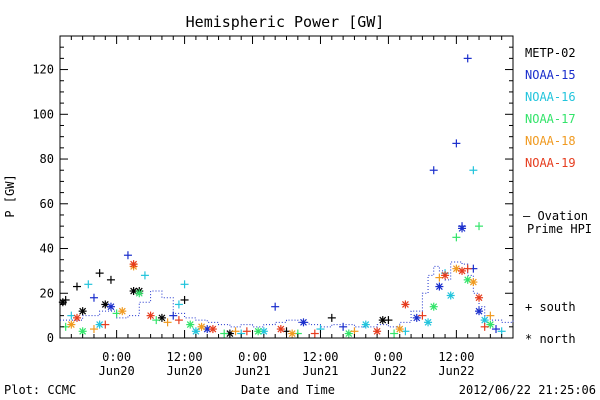 This screenshot has width=600, height=400. I want to click on ovation-legend-line2: Prime HPI, so click(559, 229).